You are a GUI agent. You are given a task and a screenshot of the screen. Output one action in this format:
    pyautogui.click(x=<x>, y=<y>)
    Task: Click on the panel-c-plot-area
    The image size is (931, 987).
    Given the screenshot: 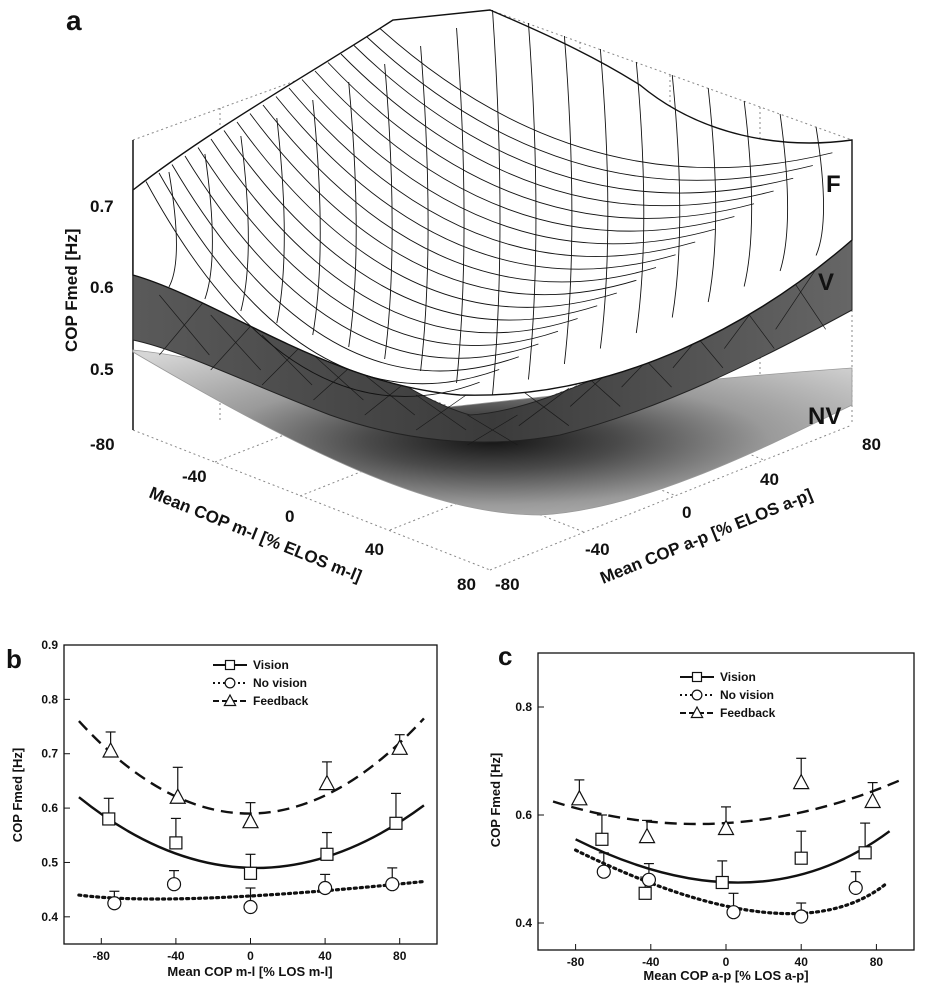 What is the action you would take?
    pyautogui.click(x=727, y=840)
    